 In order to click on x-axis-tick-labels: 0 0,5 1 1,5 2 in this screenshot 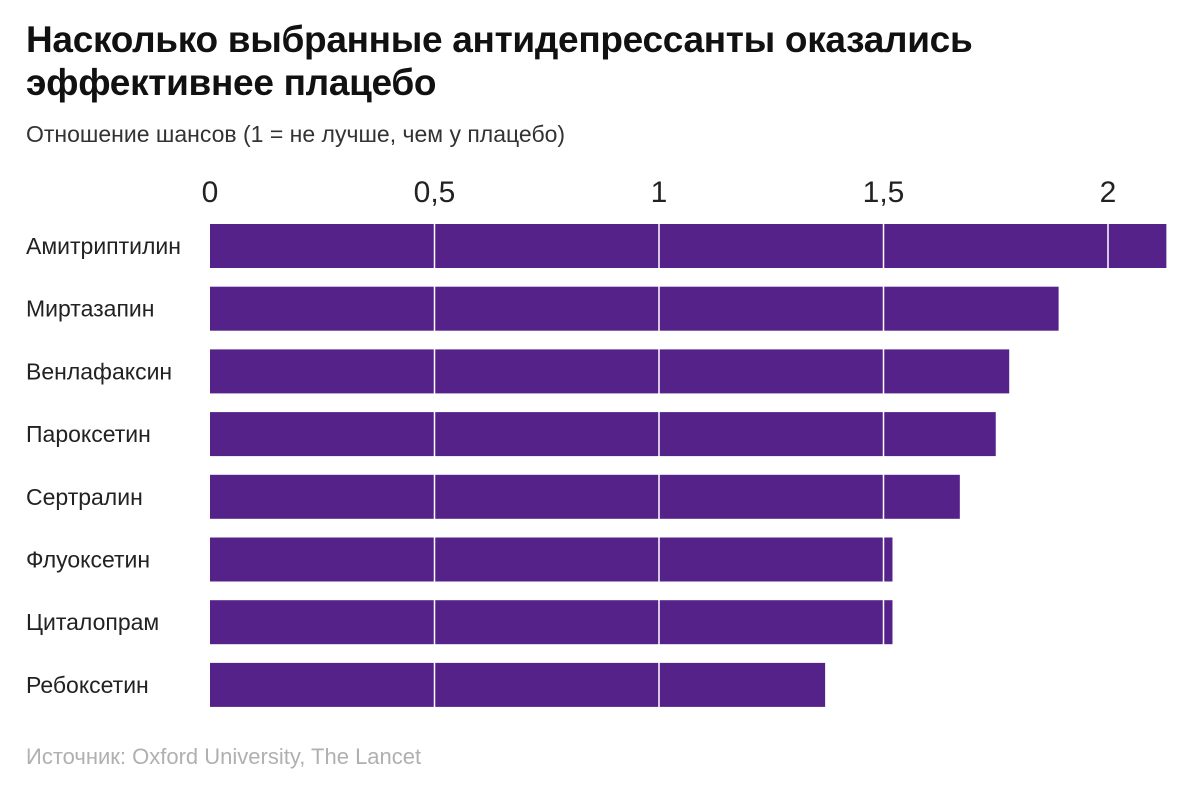, I will do `click(659, 192)`.